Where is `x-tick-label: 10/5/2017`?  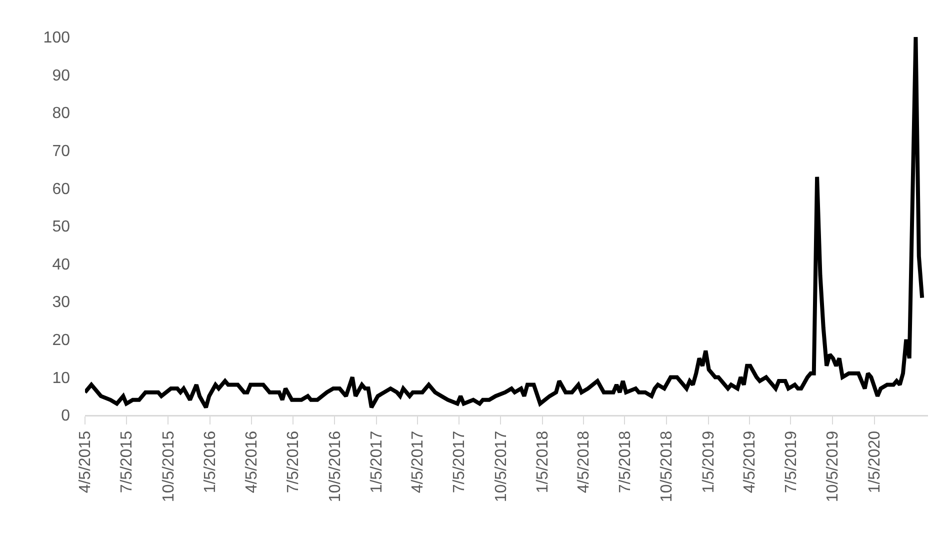 x-tick-label: 10/5/2017 is located at coordinates (501, 466).